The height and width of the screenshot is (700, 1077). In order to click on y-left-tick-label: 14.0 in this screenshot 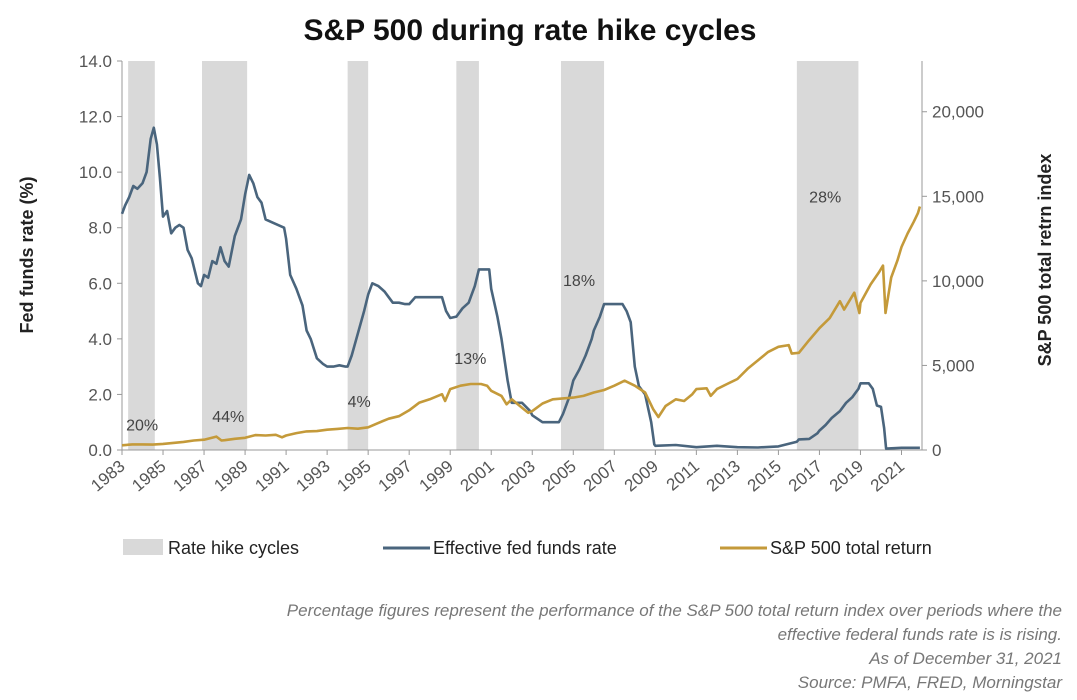, I will do `click(95, 61)`.